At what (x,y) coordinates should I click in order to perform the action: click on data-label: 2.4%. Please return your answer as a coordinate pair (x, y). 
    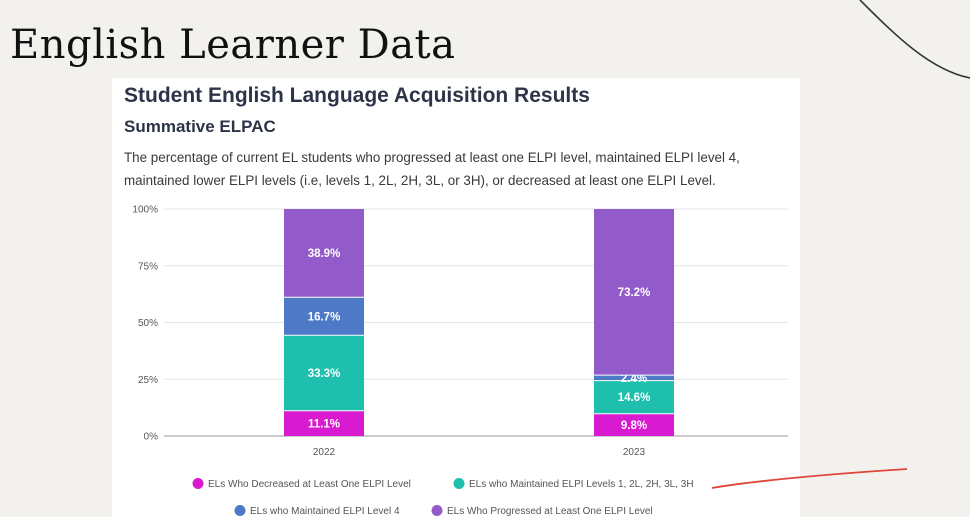
    Looking at the image, I should click on (634, 379).